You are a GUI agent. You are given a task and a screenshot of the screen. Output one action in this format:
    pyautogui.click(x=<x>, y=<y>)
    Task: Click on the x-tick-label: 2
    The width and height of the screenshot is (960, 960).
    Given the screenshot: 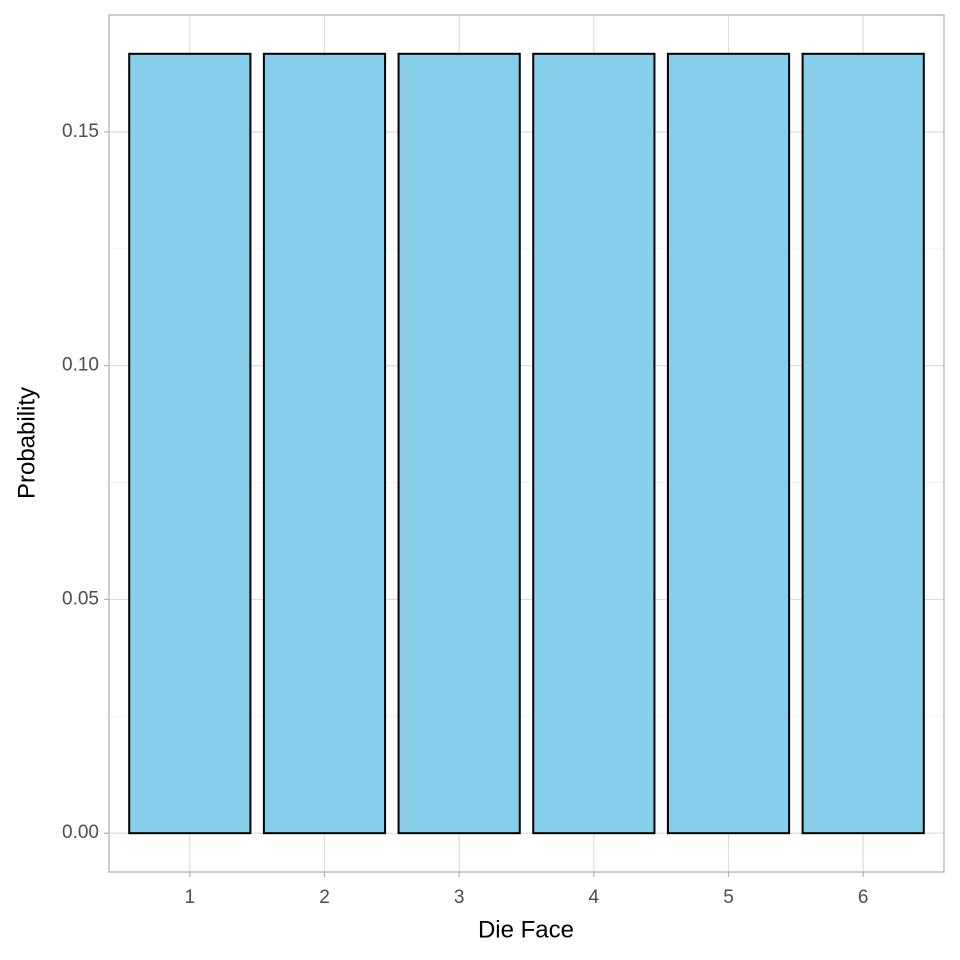 What is the action you would take?
    pyautogui.click(x=324, y=897)
    